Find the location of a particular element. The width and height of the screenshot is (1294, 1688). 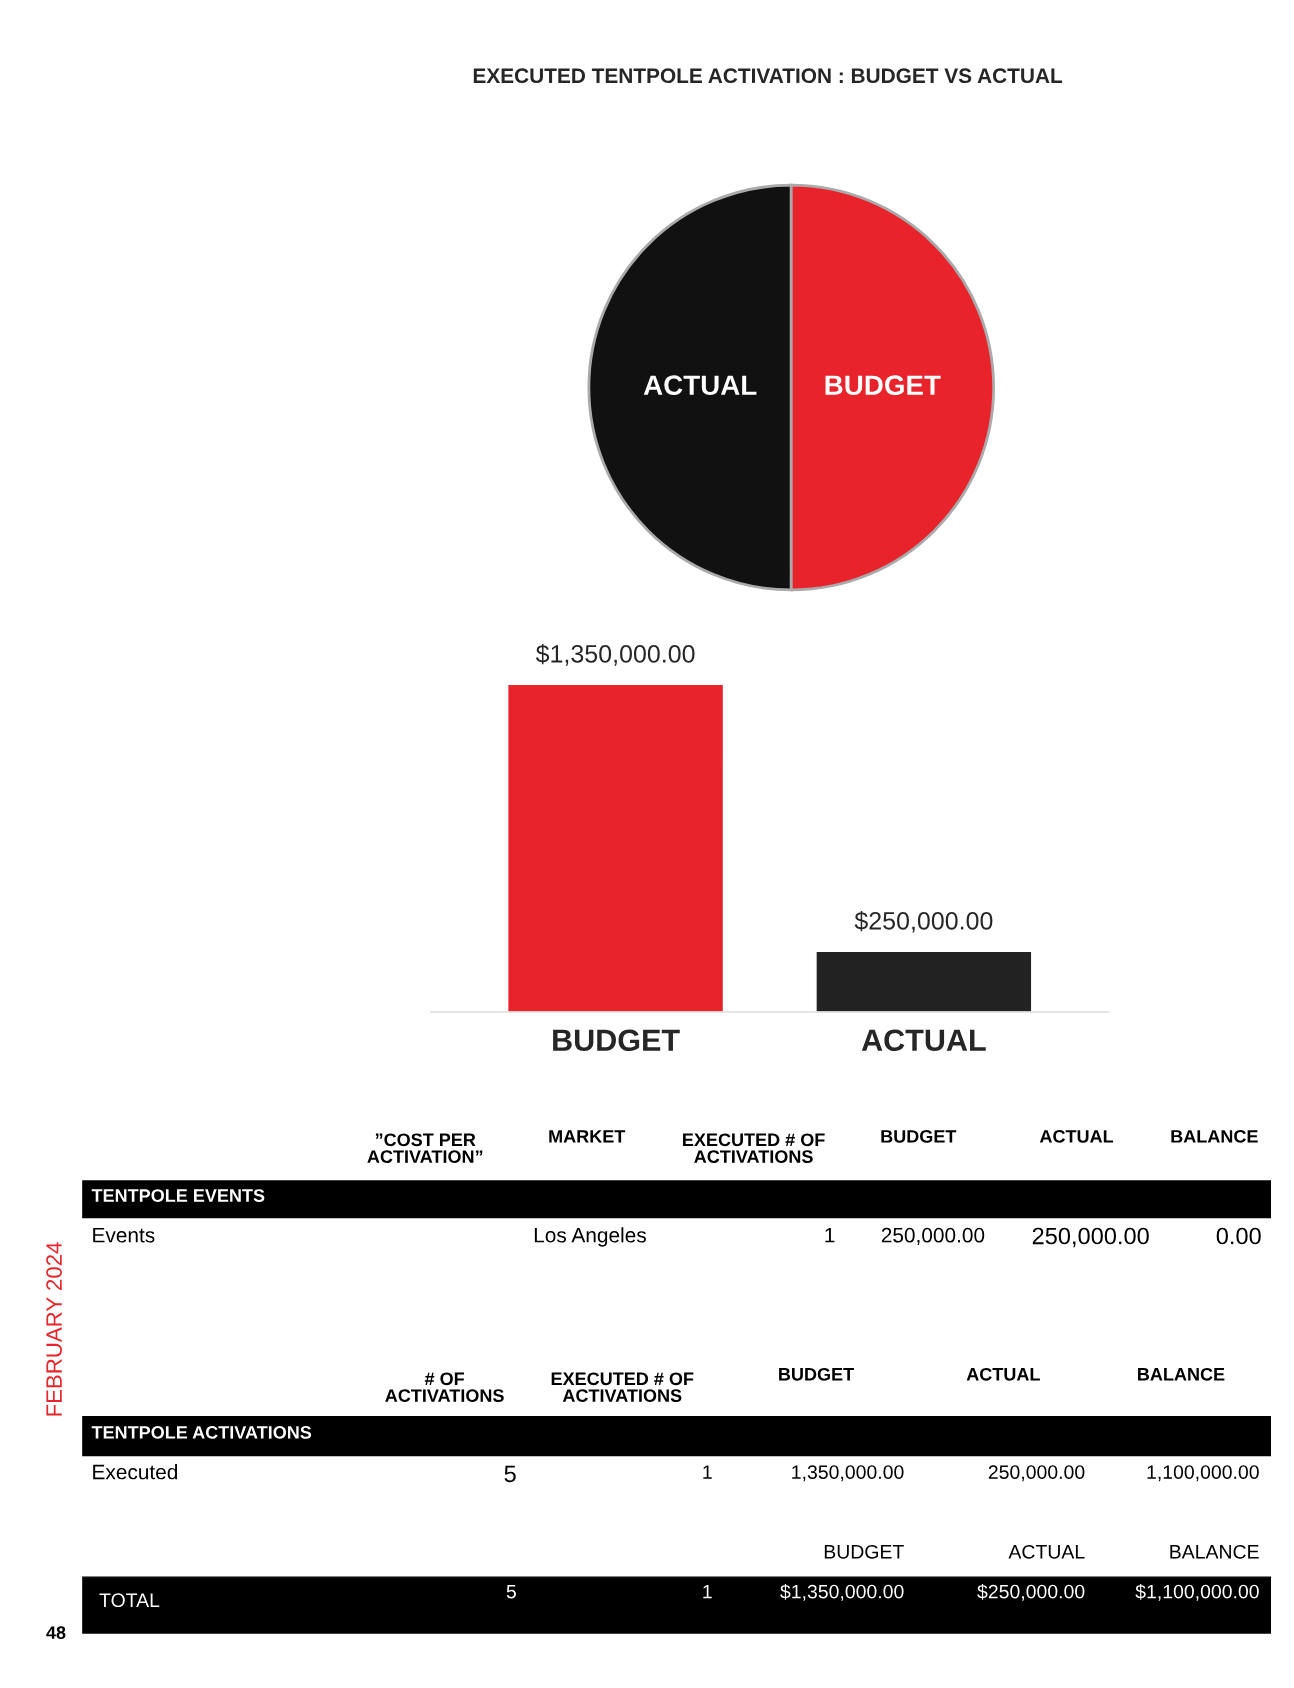

chart-title: EXECUTED TENTPOLE ACTIVATION : BUDGET VS ACTUAL is located at coordinates (768, 76).